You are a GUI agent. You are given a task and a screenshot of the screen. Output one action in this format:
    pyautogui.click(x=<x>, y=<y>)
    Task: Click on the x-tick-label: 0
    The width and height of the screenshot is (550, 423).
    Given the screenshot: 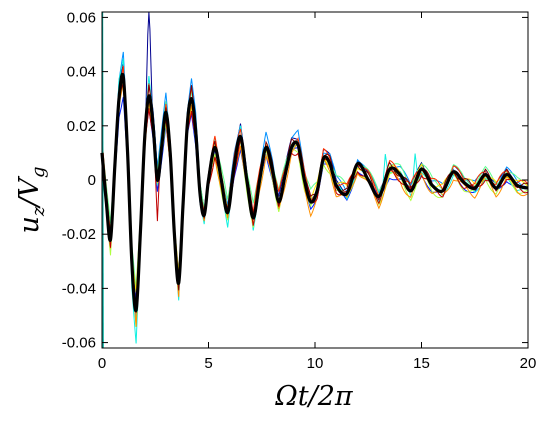 What is the action you would take?
    pyautogui.click(x=102, y=363)
    